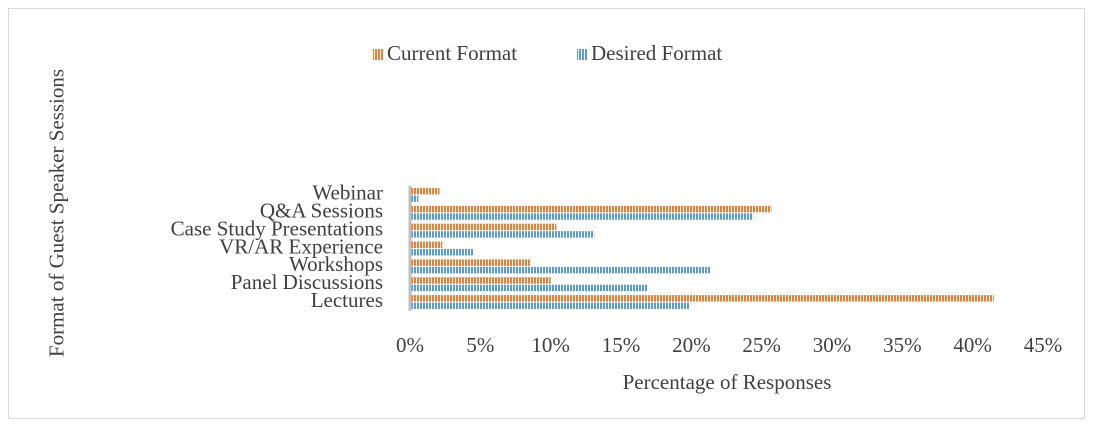 The width and height of the screenshot is (1093, 427). I want to click on y-tick-label: Workshops, so click(336, 264).